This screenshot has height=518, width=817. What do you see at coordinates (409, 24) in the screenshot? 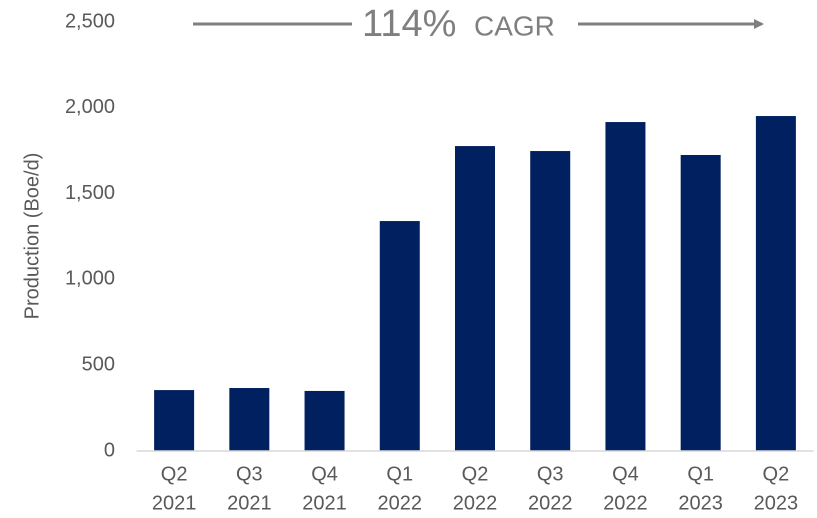
I see `cagr-value: 114%` at bounding box center [409, 24].